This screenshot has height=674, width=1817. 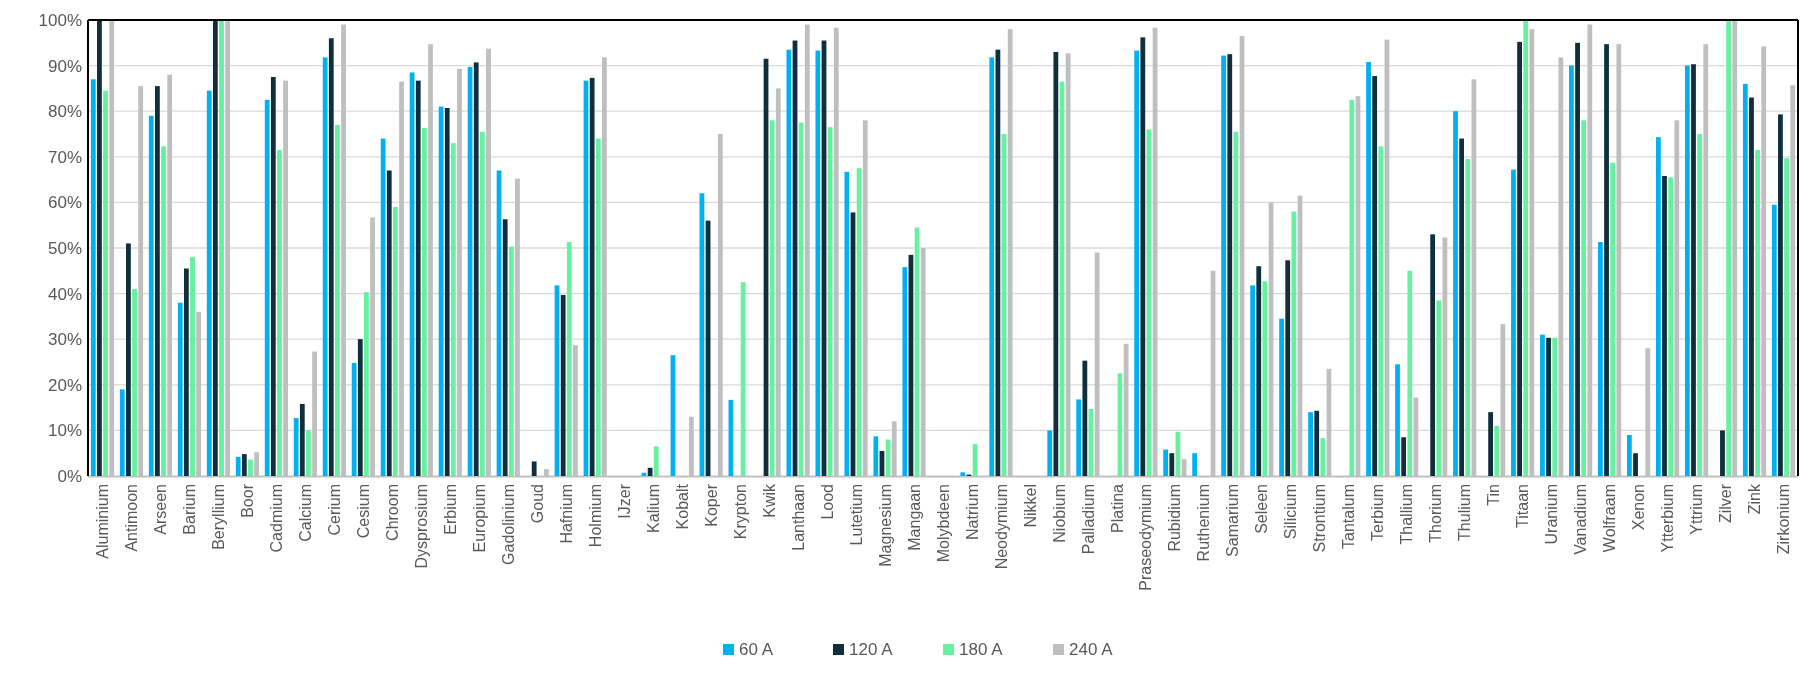 I want to click on y-tick-label: 30%, so click(x=64, y=340).